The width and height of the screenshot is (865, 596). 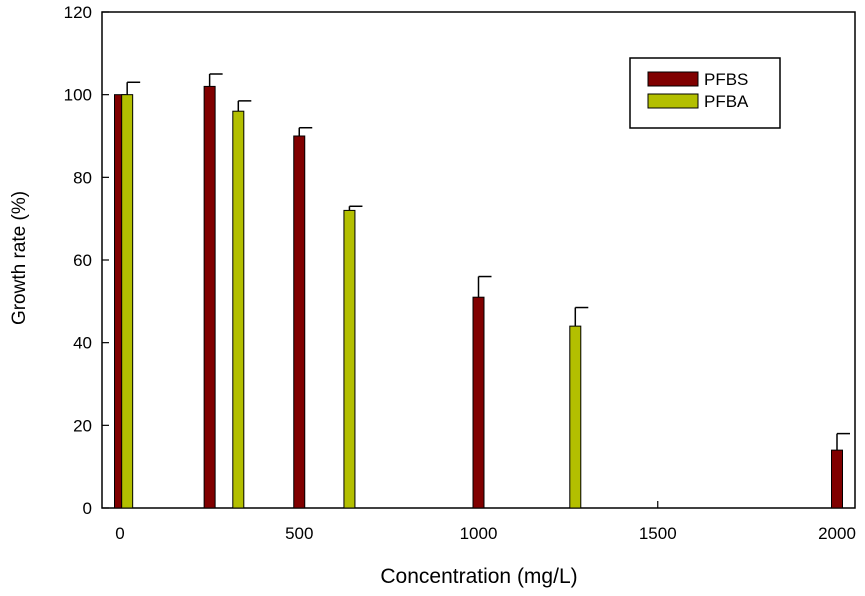 I want to click on x-tick-label: 2000, so click(x=837, y=533).